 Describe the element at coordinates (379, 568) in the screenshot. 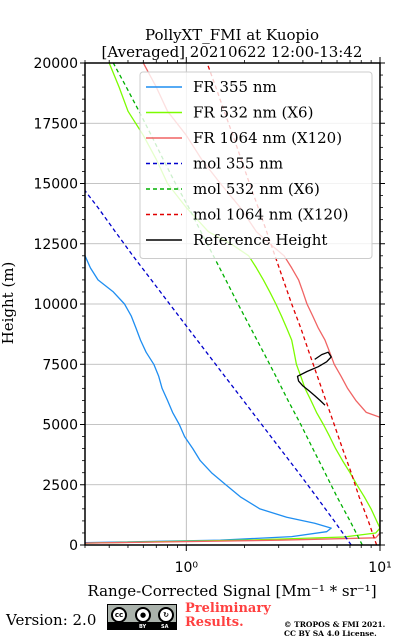

I see `x-tick-label: 10¹` at that location.